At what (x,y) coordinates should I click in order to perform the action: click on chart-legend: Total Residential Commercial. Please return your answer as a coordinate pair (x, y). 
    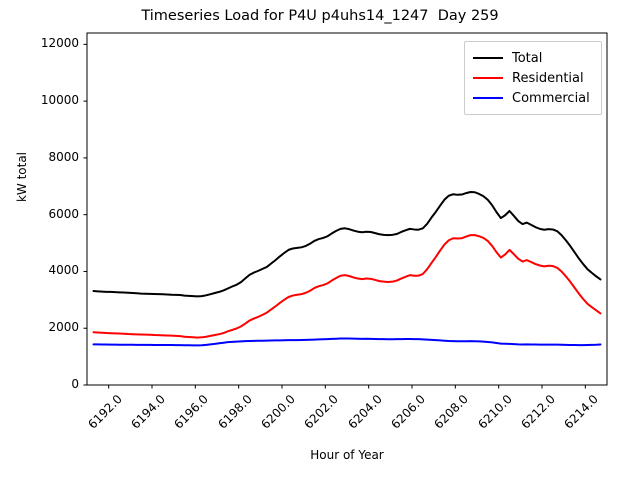
    Looking at the image, I should click on (533, 78).